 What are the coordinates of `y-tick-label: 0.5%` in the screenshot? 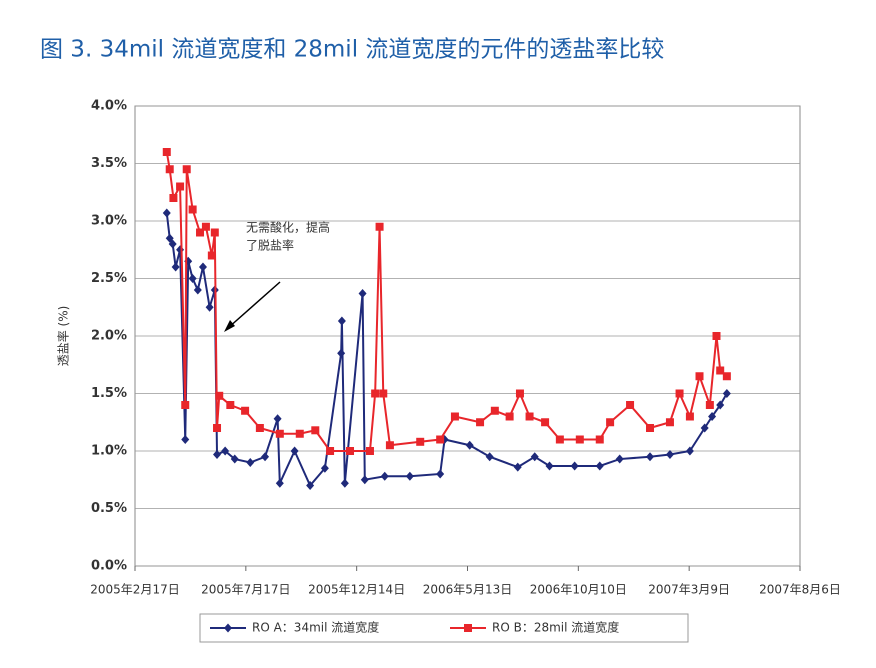 It's located at (109, 508).